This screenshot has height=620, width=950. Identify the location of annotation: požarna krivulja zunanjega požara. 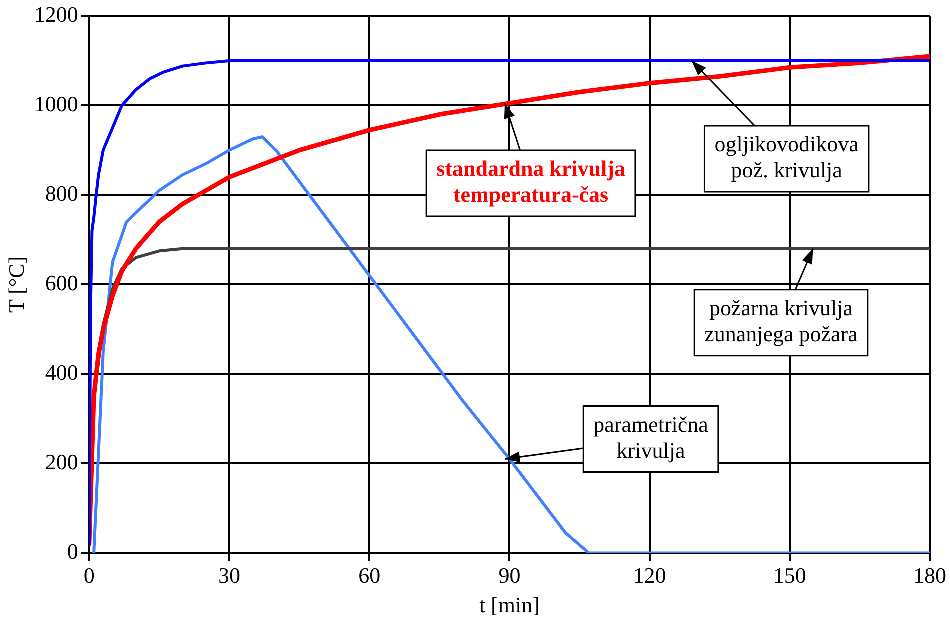
(781, 321).